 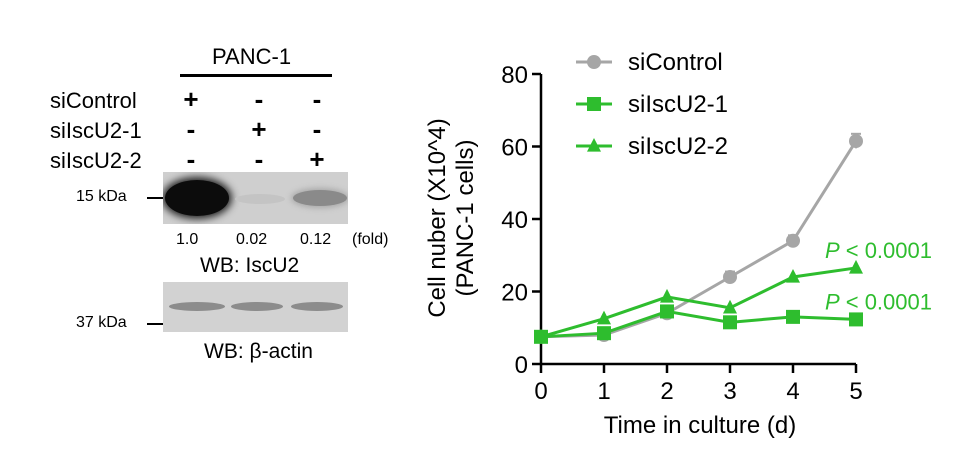 What do you see at coordinates (93, 100) in the screenshot?
I see `condition-label-sicontrol: siControl` at bounding box center [93, 100].